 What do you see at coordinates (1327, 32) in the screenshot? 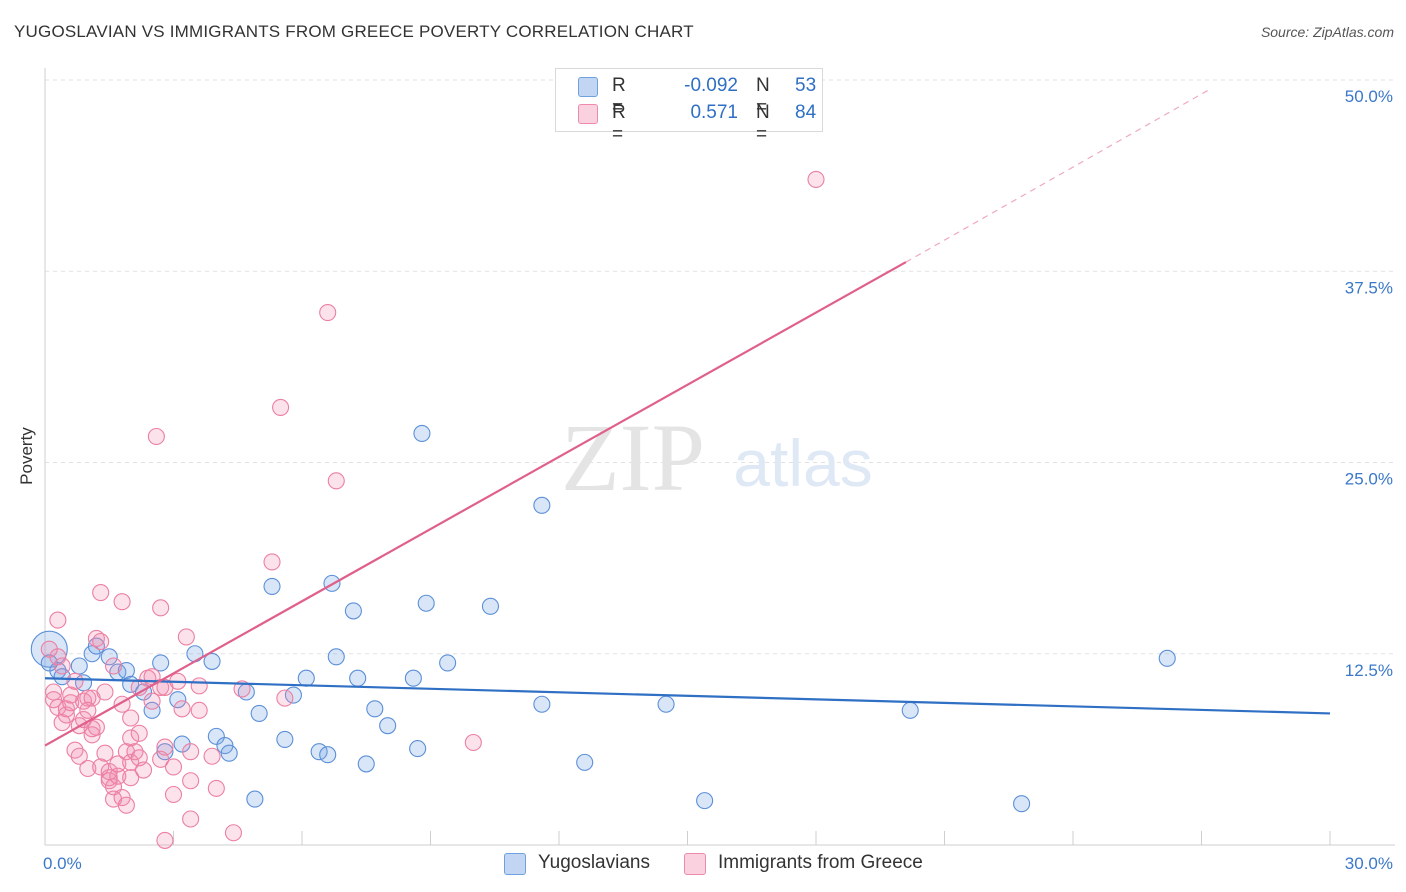
I see `source-credit: Source: ZipAtlas.com` at bounding box center [1327, 32].